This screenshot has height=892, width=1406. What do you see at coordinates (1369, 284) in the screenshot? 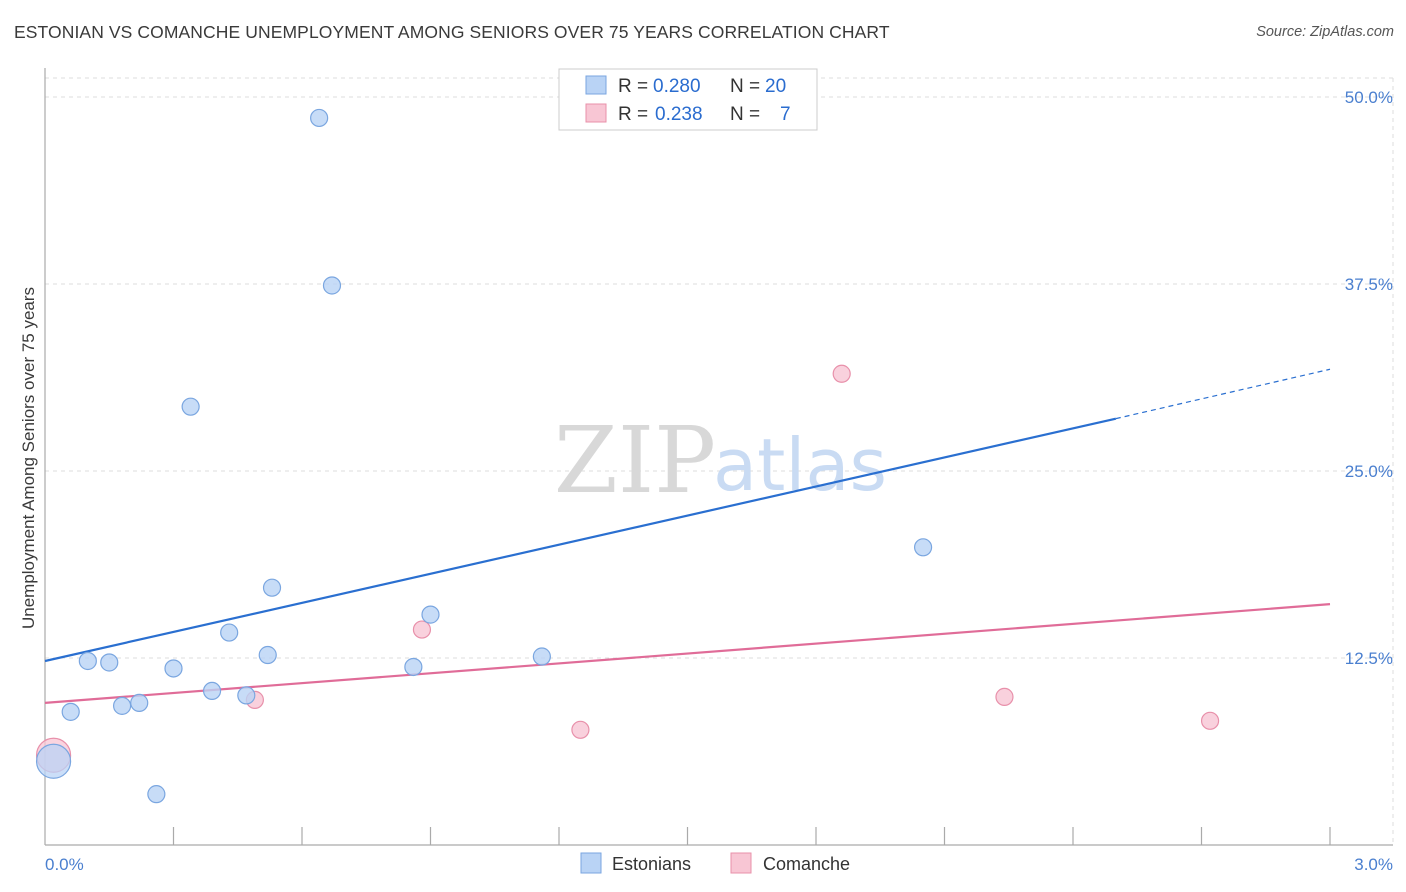
I see `y-tick-label-2: 37.5%` at bounding box center [1369, 284].